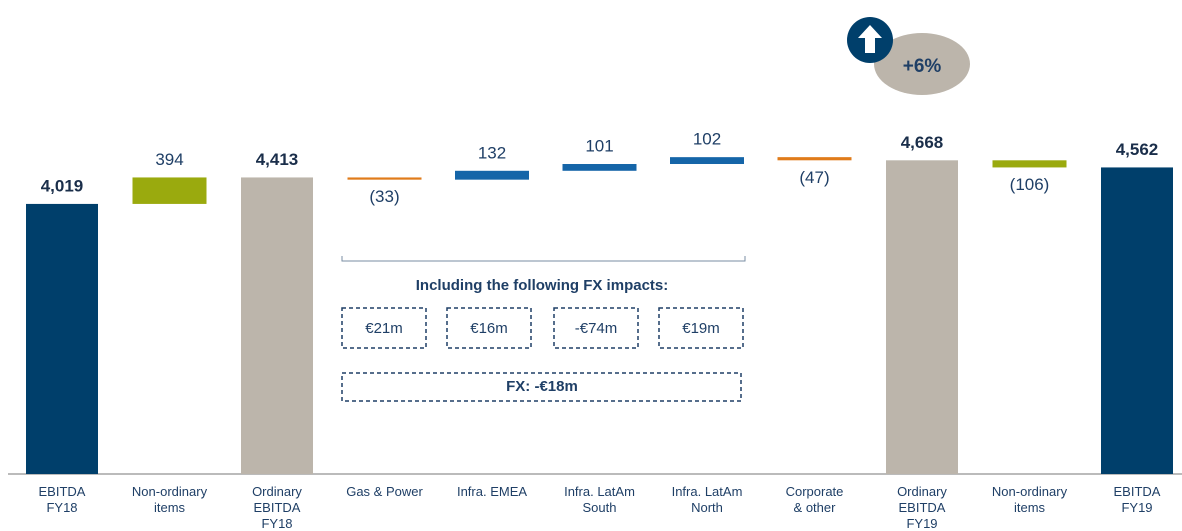  Describe the element at coordinates (542, 285) in the screenshot. I see `fx-title: Including the following FX impacts:` at that location.